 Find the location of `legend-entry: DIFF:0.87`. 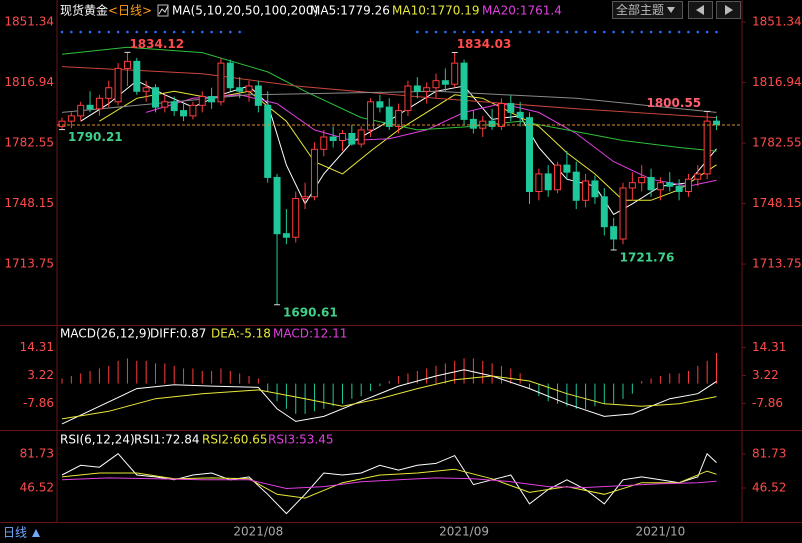

legend-entry: DIFF:0.87 is located at coordinates (178, 334).